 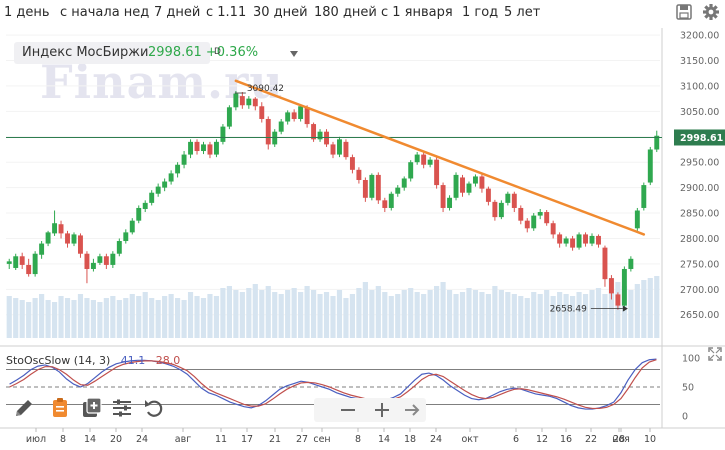 What do you see at coordinates (711, 12) in the screenshot?
I see `gear-icon` at bounding box center [711, 12].